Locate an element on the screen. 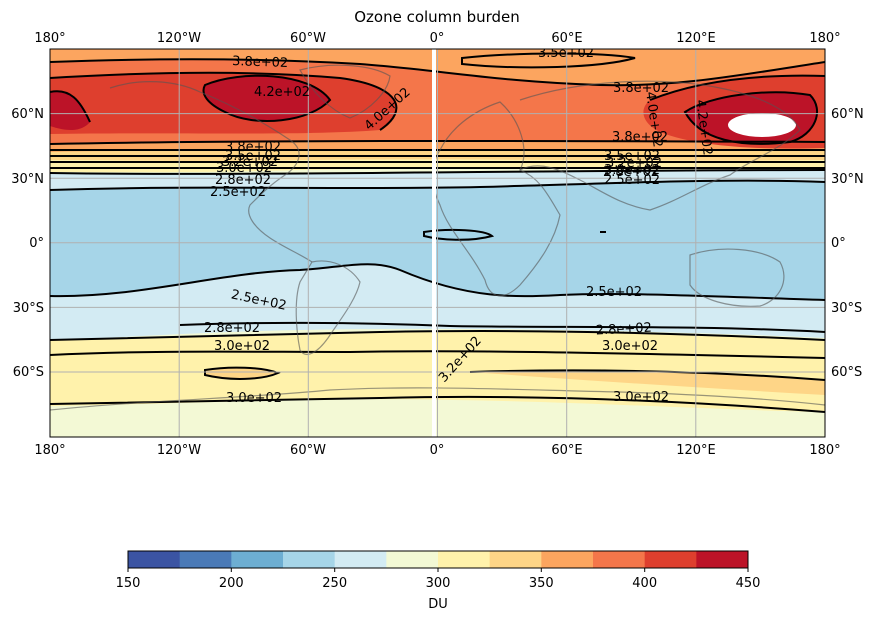 Image resolution: width=875 pixels, height=621 pixels. greenland-coast is located at coordinates (345, 91).